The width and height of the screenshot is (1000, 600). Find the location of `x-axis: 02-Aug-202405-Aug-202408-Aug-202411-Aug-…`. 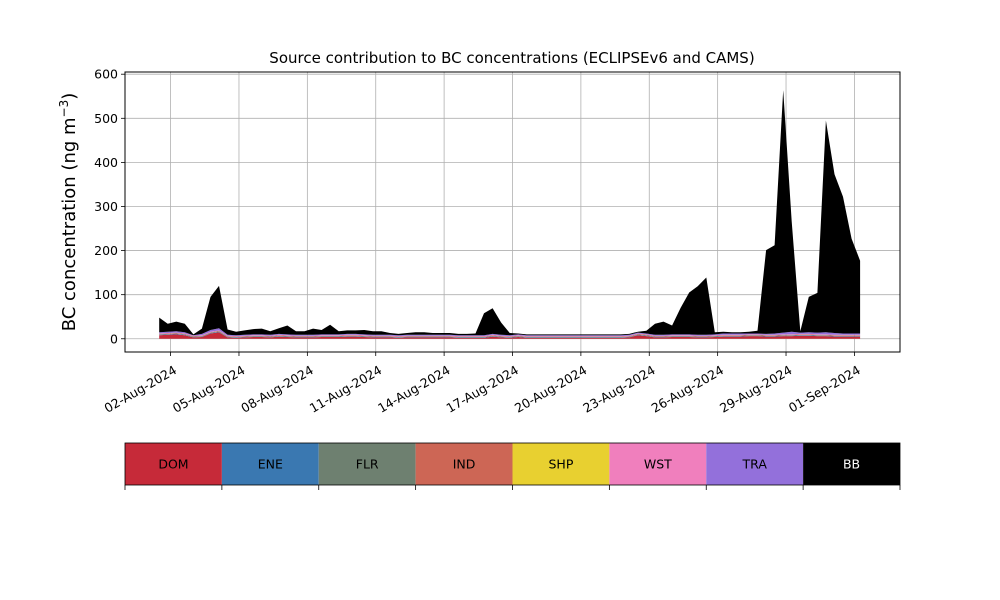

x-axis: 02-Aug-202405-Aug-202408-Aug-202411-Aug-… is located at coordinates (482, 384).